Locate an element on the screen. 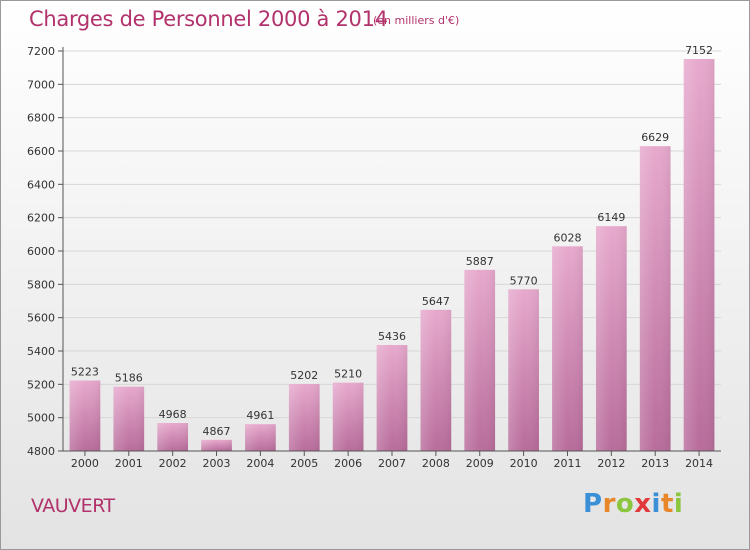 The height and width of the screenshot is (550, 750). y-tick-label: 5800 is located at coordinates (41, 284).